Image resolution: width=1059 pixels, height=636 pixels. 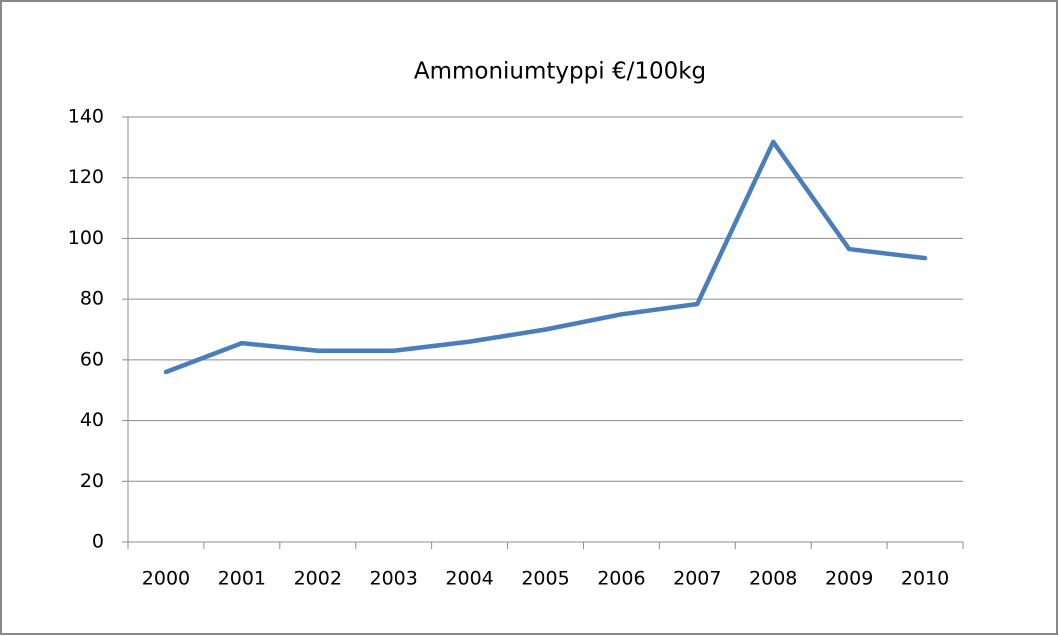 What do you see at coordinates (242, 579) in the screenshot?
I see `x-tick-label: 2001` at bounding box center [242, 579].